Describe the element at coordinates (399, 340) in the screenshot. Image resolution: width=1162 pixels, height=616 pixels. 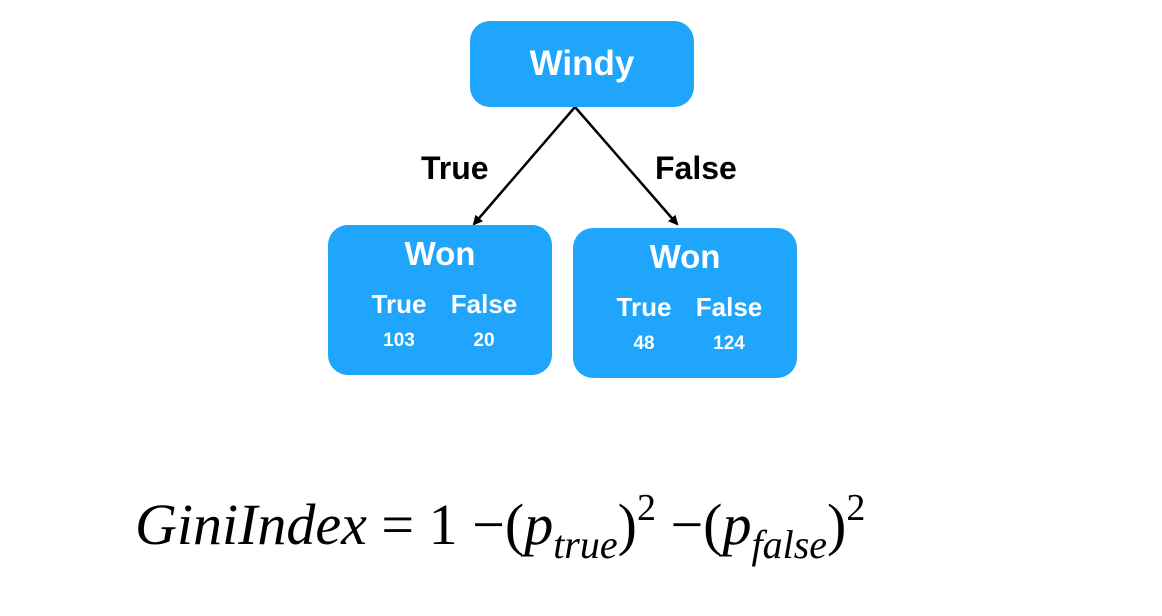
I see `leaf-column-value: 103` at that location.